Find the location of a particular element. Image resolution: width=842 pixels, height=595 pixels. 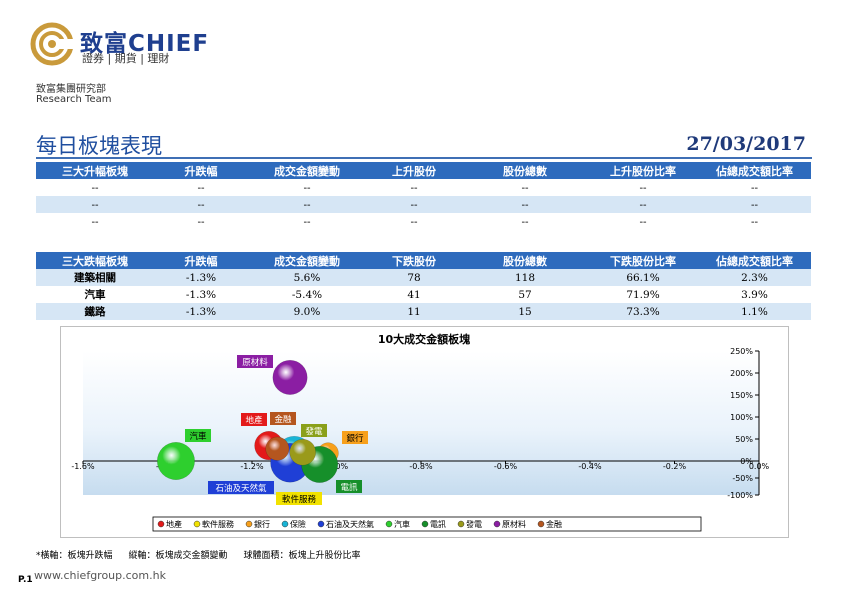

table-cell: 57 is located at coordinates (525, 294).